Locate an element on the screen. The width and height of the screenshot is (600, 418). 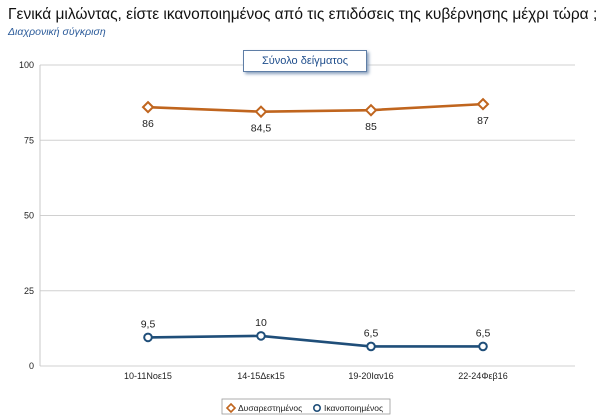
data-label: 85 is located at coordinates (371, 127).